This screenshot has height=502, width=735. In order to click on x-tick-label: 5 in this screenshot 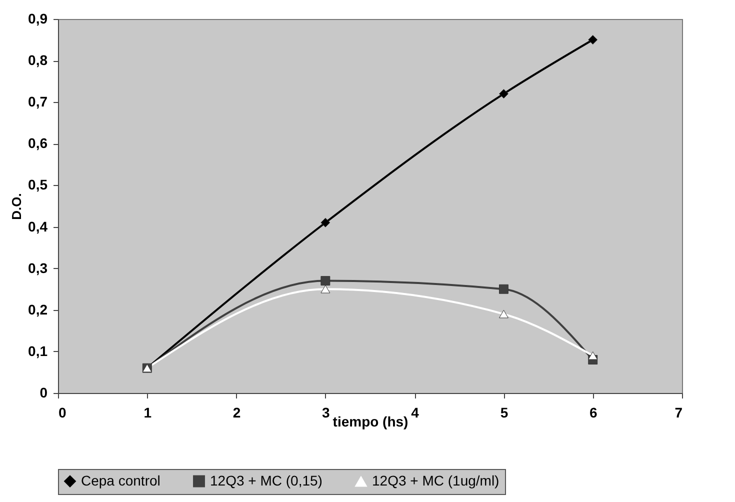, I will do `click(504, 412)`.